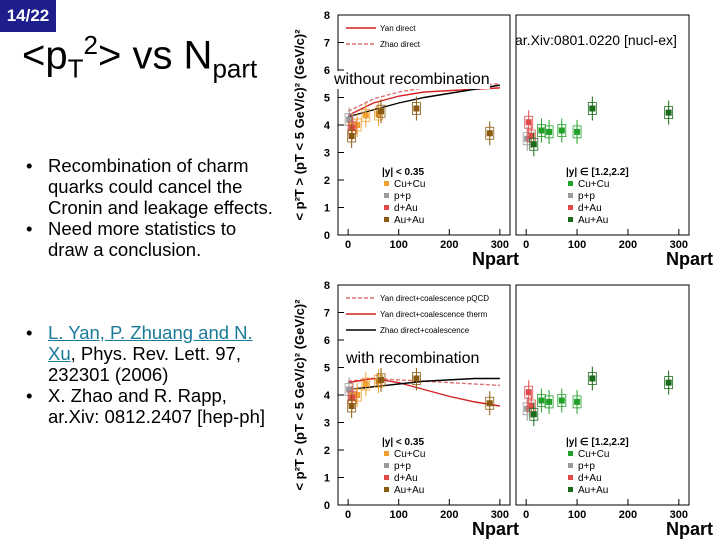 The image size is (720, 540). Describe the element at coordinates (434, 314) in the screenshot. I see `legend-line-label: Yan direct+coalescence therm` at that location.